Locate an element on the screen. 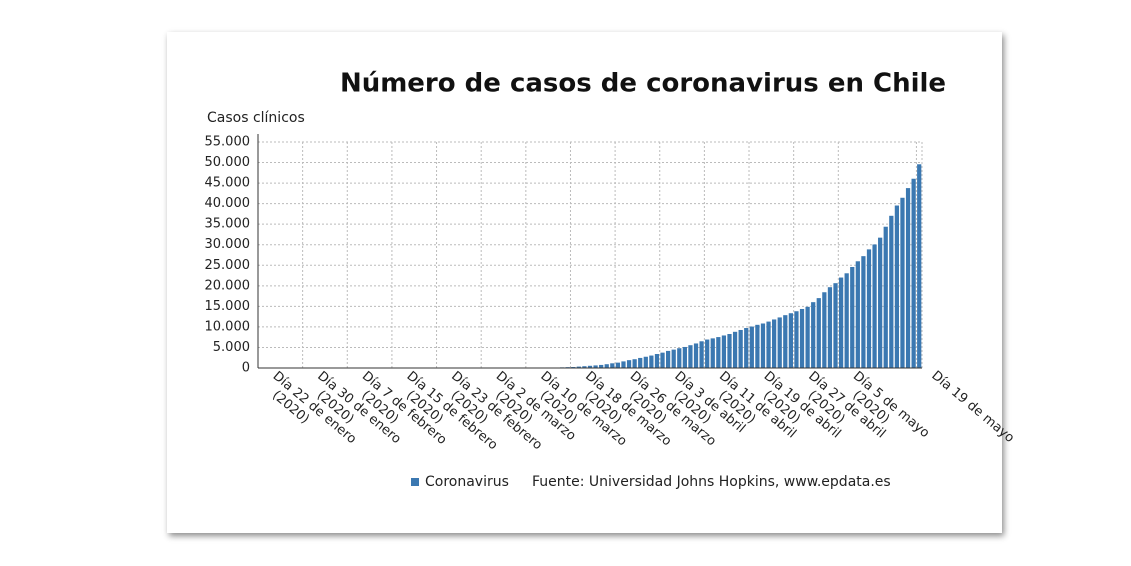  y-tick-label: 50.000 is located at coordinates (228, 162).